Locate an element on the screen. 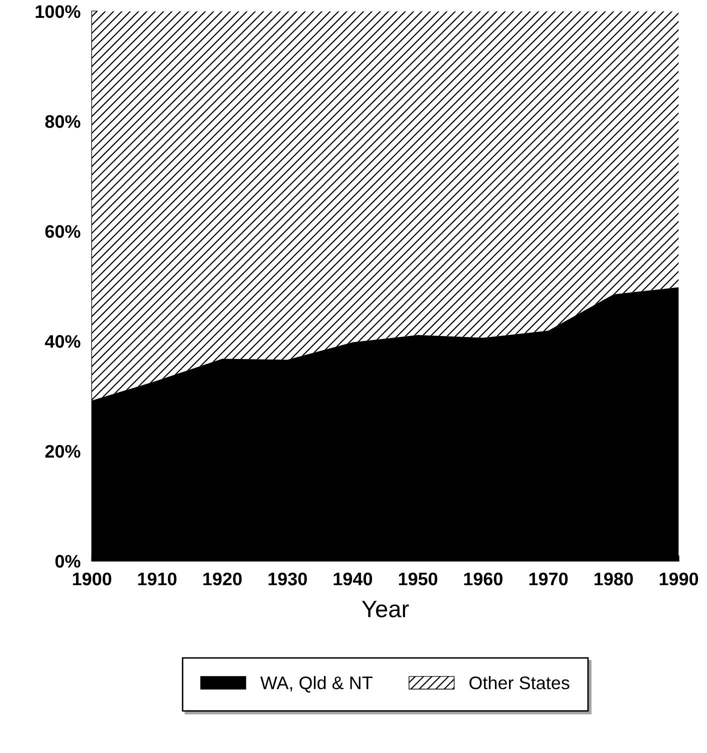 This screenshot has width=707, height=753. x-tick-label: 1900 is located at coordinates (92, 579).